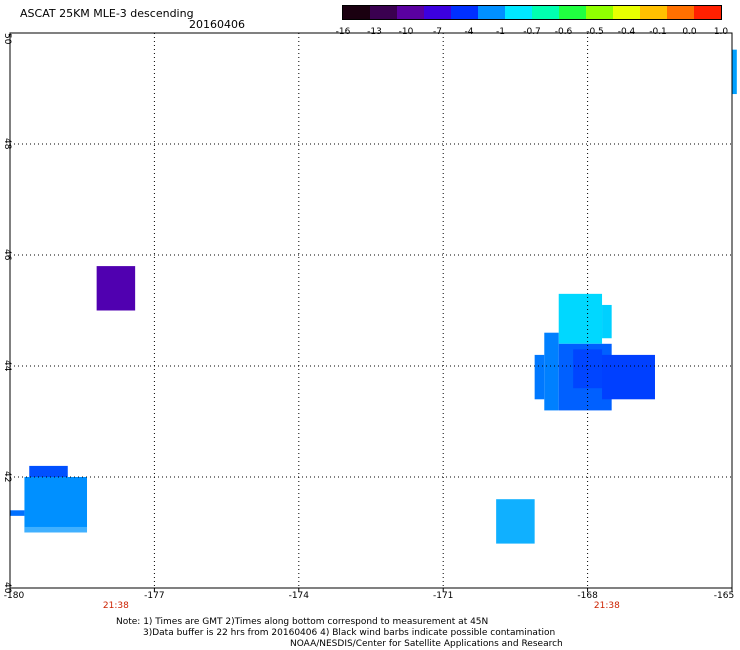 The image size is (740, 650). Describe the element at coordinates (406, 32) in the screenshot. I see `colorbar-label: -10` at that location.